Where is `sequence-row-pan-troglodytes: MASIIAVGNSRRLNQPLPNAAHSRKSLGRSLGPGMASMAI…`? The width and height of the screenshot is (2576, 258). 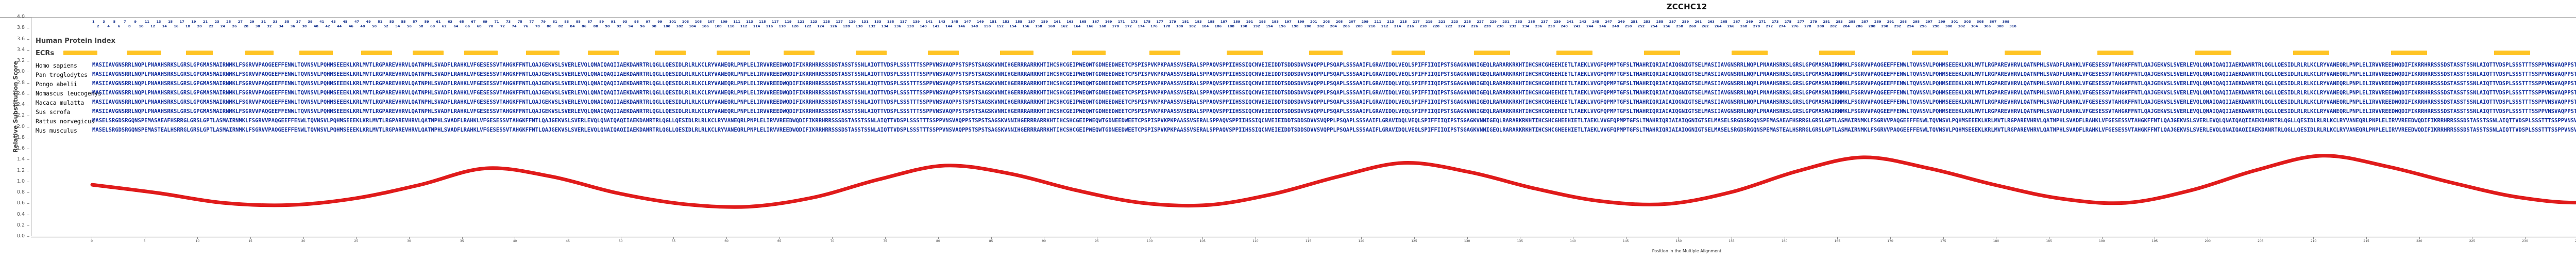 sequence-row-pan-troglodytes: MASIIAVGNSRRLNQPLPNAAHSRKSLGRSLGPGMASMAI… is located at coordinates (1334, 74).